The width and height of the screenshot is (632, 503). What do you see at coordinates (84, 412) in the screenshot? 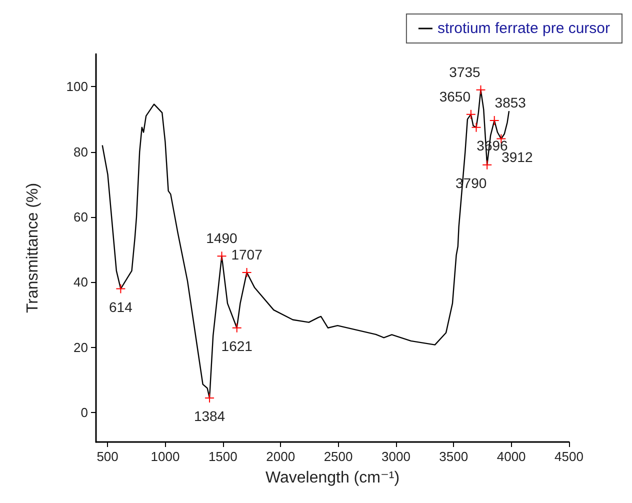
I see `y-tick-label: 0` at bounding box center [84, 412].